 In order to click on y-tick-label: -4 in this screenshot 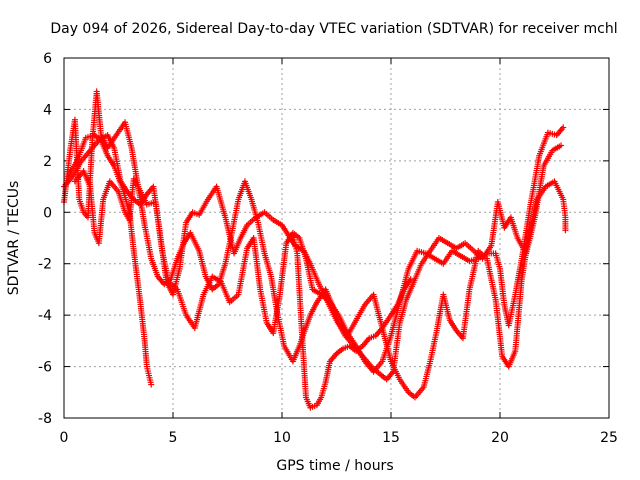, I will do `click(45, 316)`.